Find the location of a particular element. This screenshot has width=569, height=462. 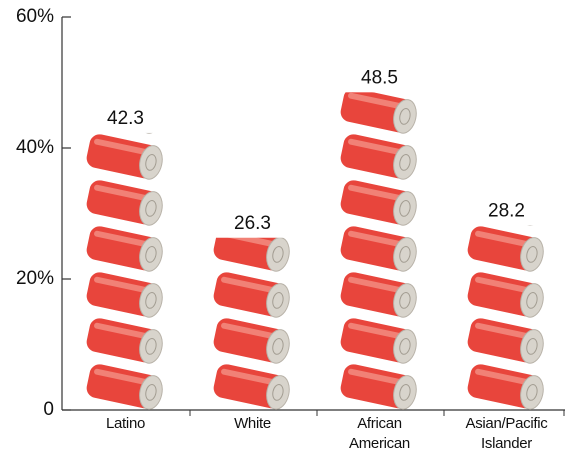

x-tick-label: Asian/Pacific Islander is located at coordinates (506, 433).